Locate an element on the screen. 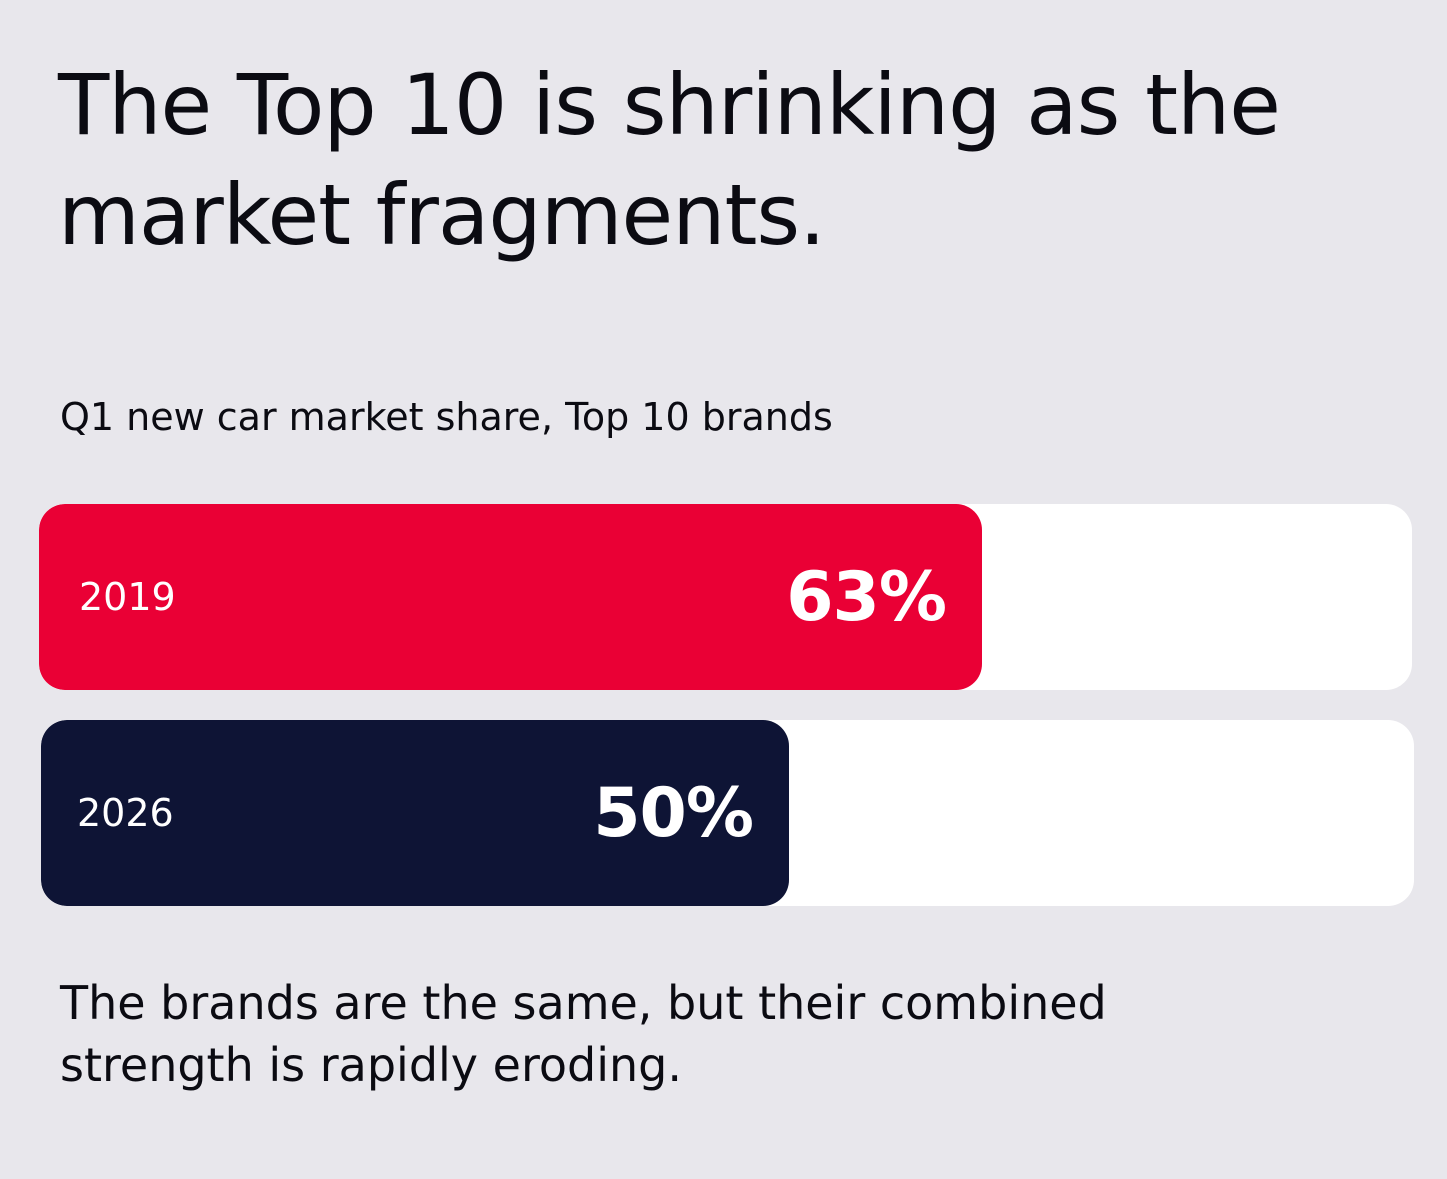 The width and height of the screenshot is (1447, 1179). bar-2019 is located at coordinates (510, 597).